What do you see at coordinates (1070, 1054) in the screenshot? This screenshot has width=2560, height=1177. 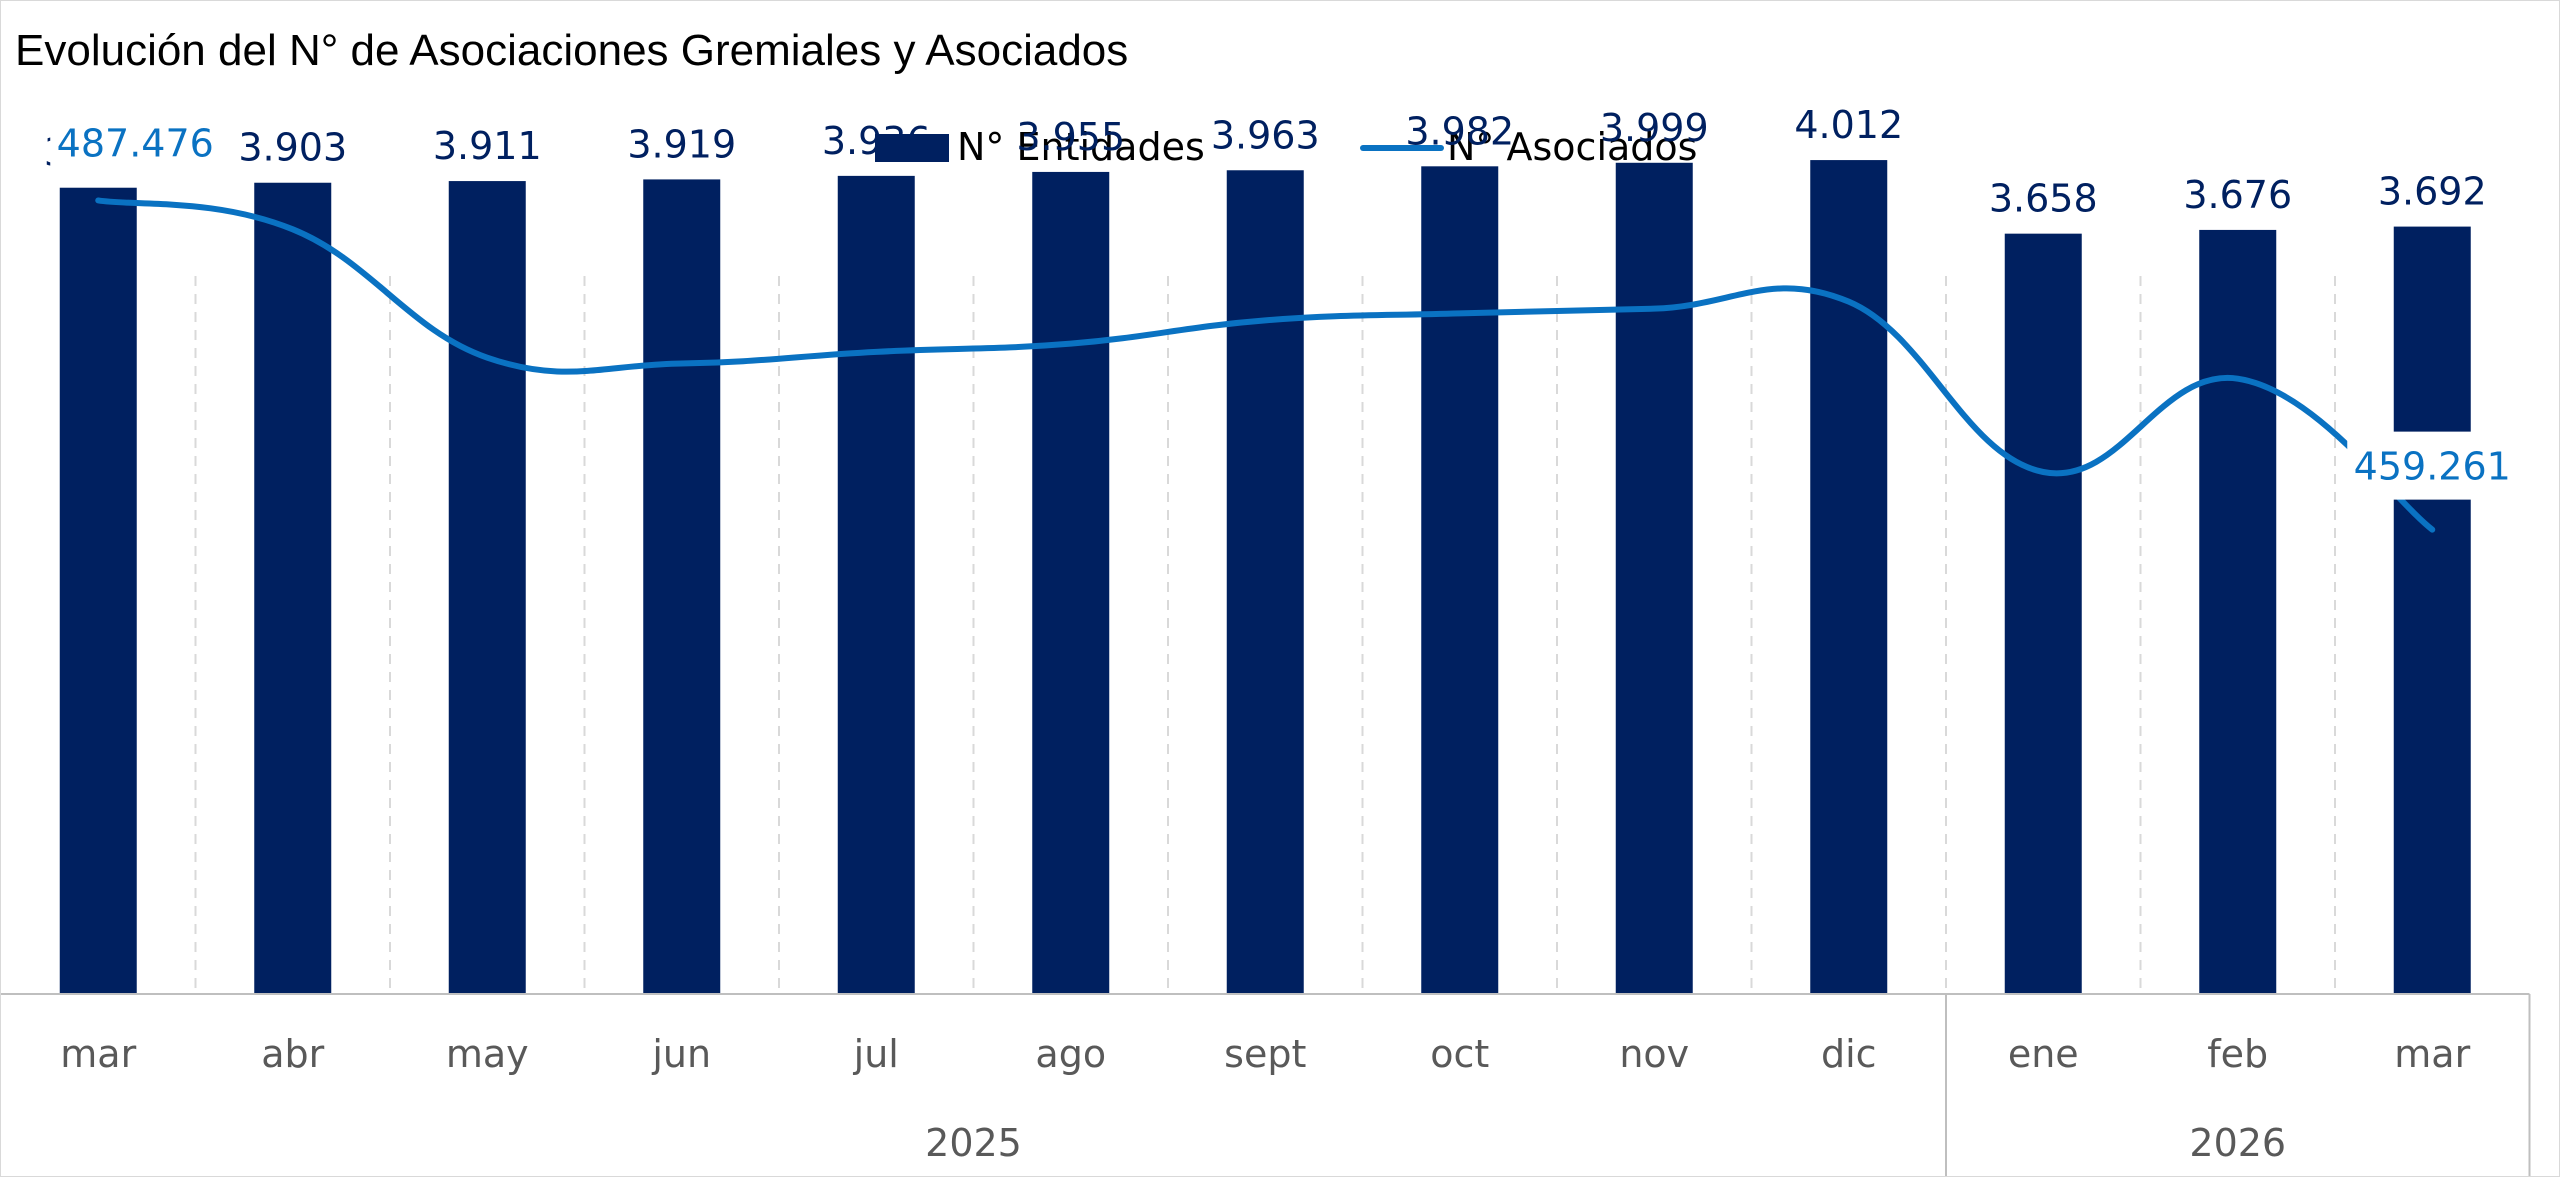 I see `x-tick-label: ago` at bounding box center [1070, 1054].